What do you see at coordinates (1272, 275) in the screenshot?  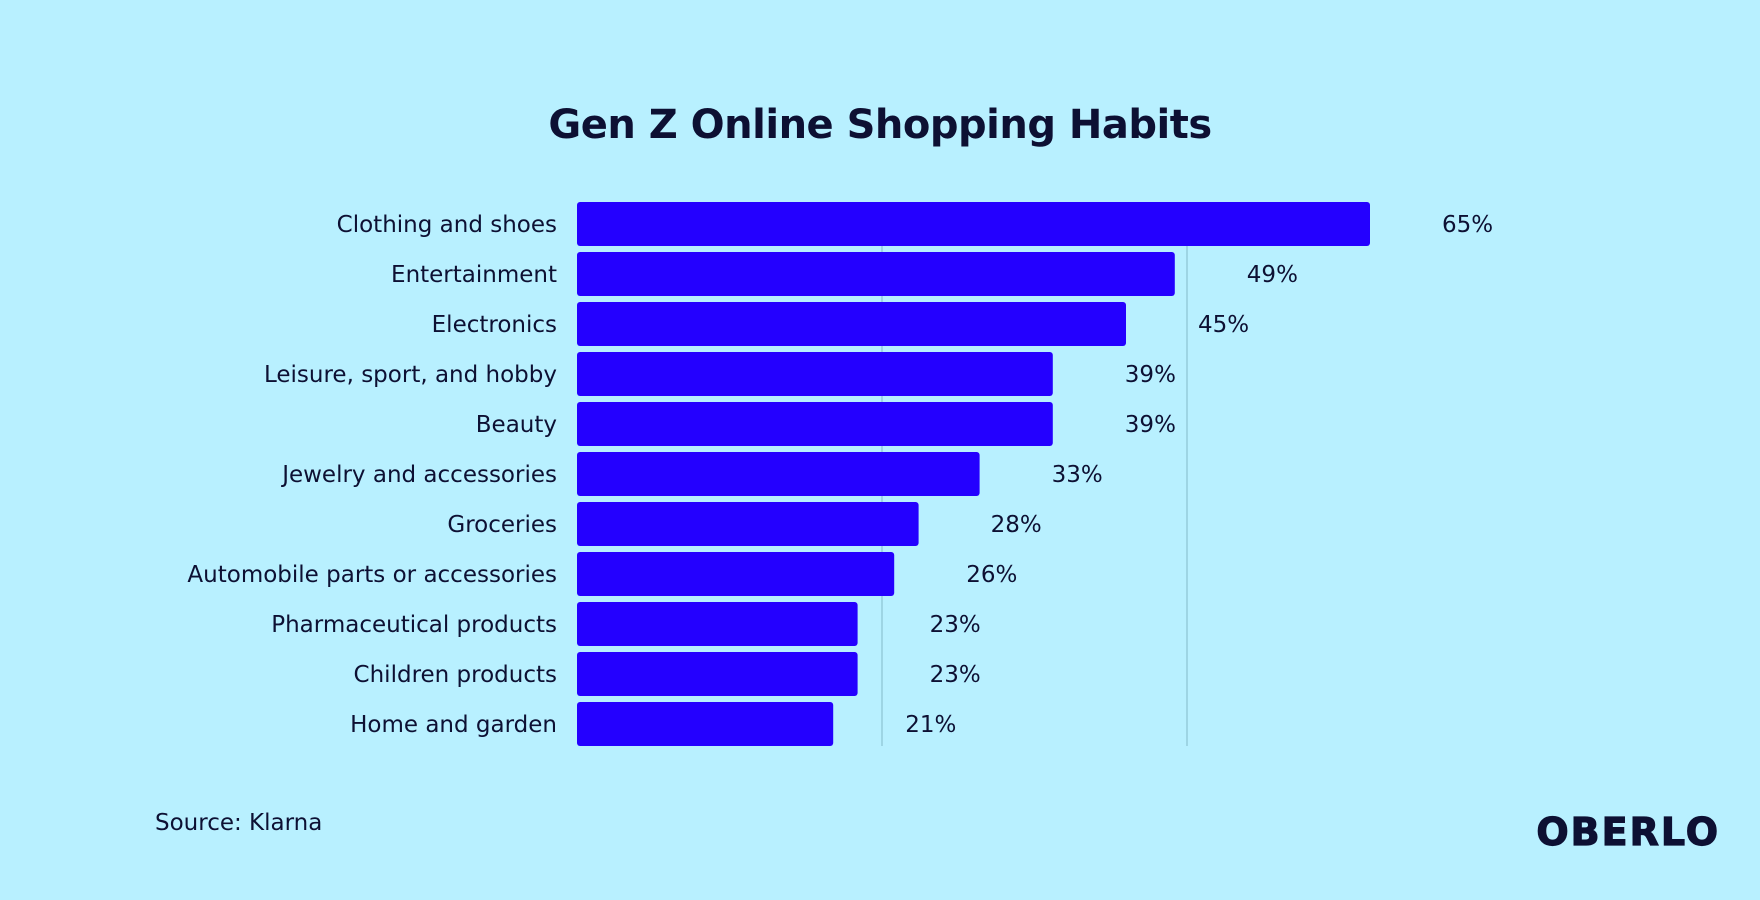 I see `value-label: 49%` at bounding box center [1272, 275].